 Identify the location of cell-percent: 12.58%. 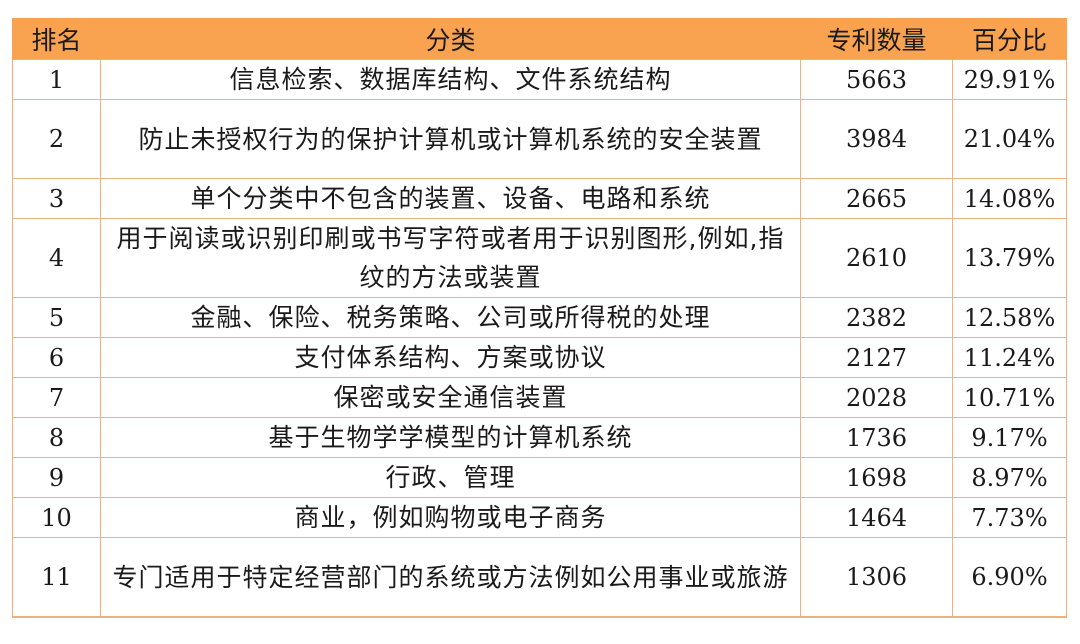
(1009, 317).